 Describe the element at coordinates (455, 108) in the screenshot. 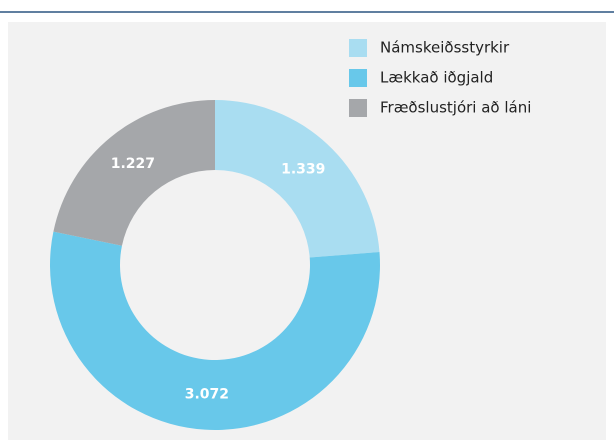

I see `legend-label: Fræðslustjóri að láni` at that location.